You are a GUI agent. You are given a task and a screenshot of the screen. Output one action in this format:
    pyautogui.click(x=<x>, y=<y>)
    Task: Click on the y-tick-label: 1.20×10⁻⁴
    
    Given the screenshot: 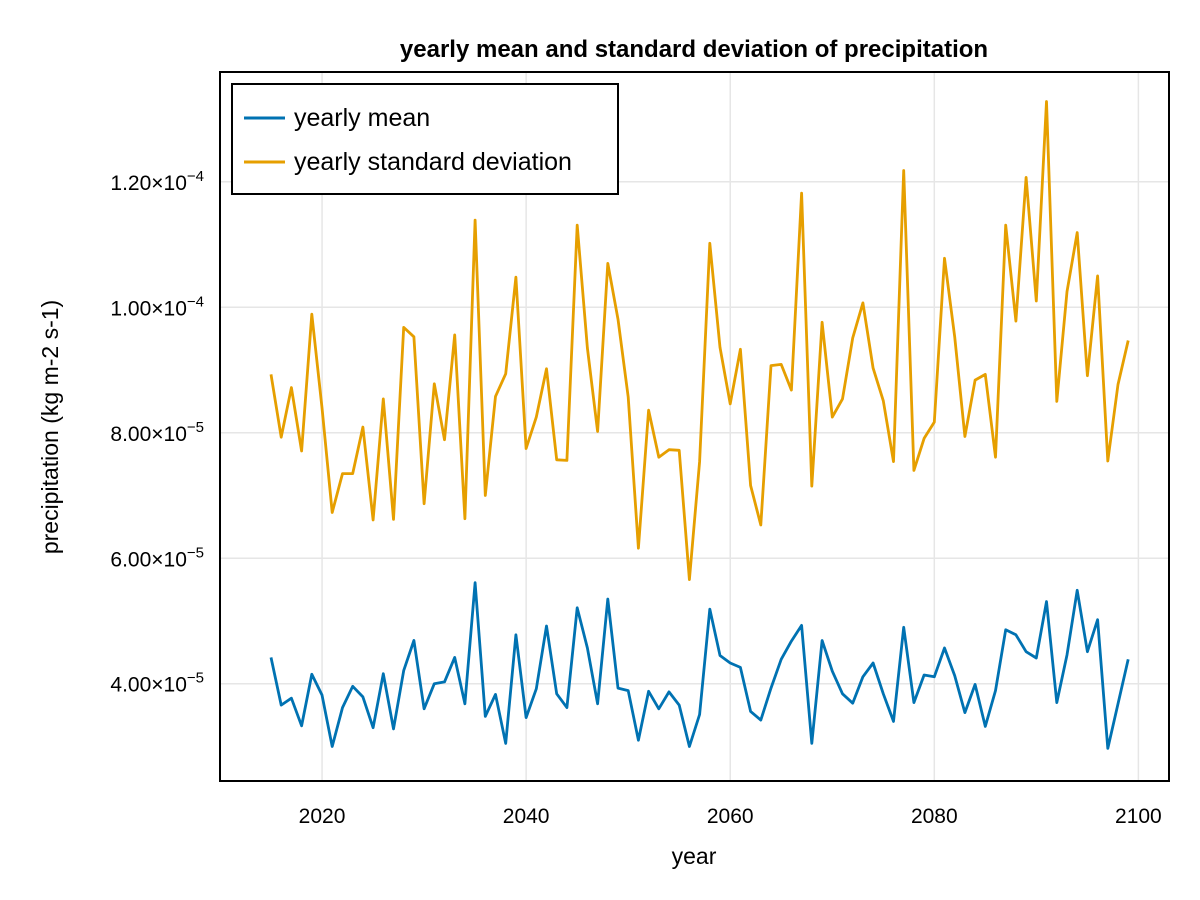 What is the action you would take?
    pyautogui.click(x=157, y=181)
    